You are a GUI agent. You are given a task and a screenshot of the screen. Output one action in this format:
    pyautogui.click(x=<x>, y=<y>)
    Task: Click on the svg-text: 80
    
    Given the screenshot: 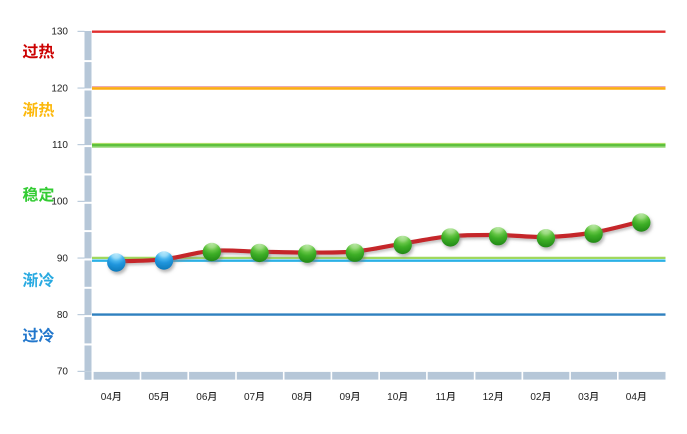 What is the action you would take?
    pyautogui.click(x=63, y=315)
    